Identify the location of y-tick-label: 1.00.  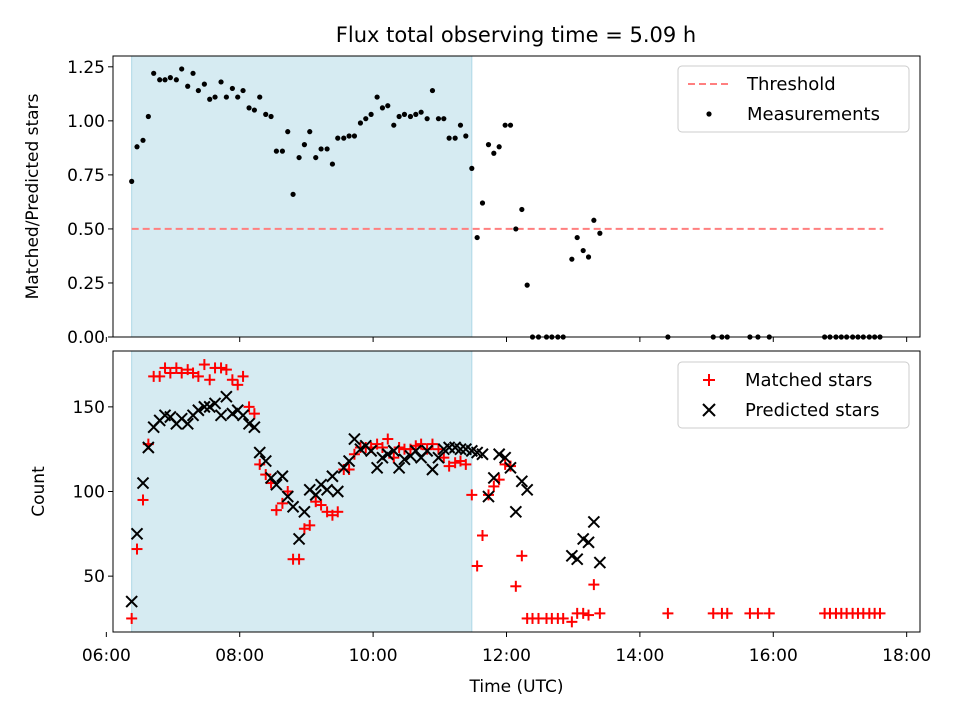
(86, 122).